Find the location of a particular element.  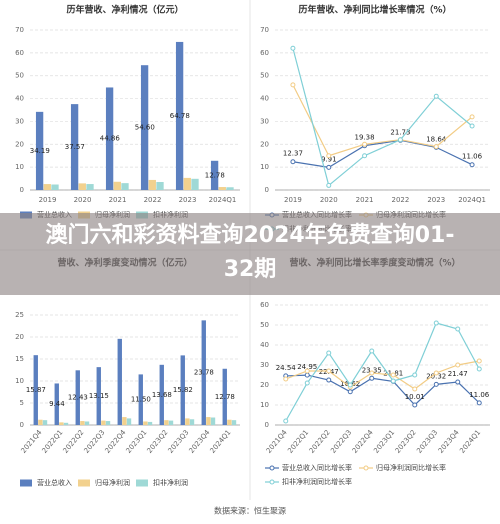

y-tick-label: 5 is located at coordinates (22, 403).